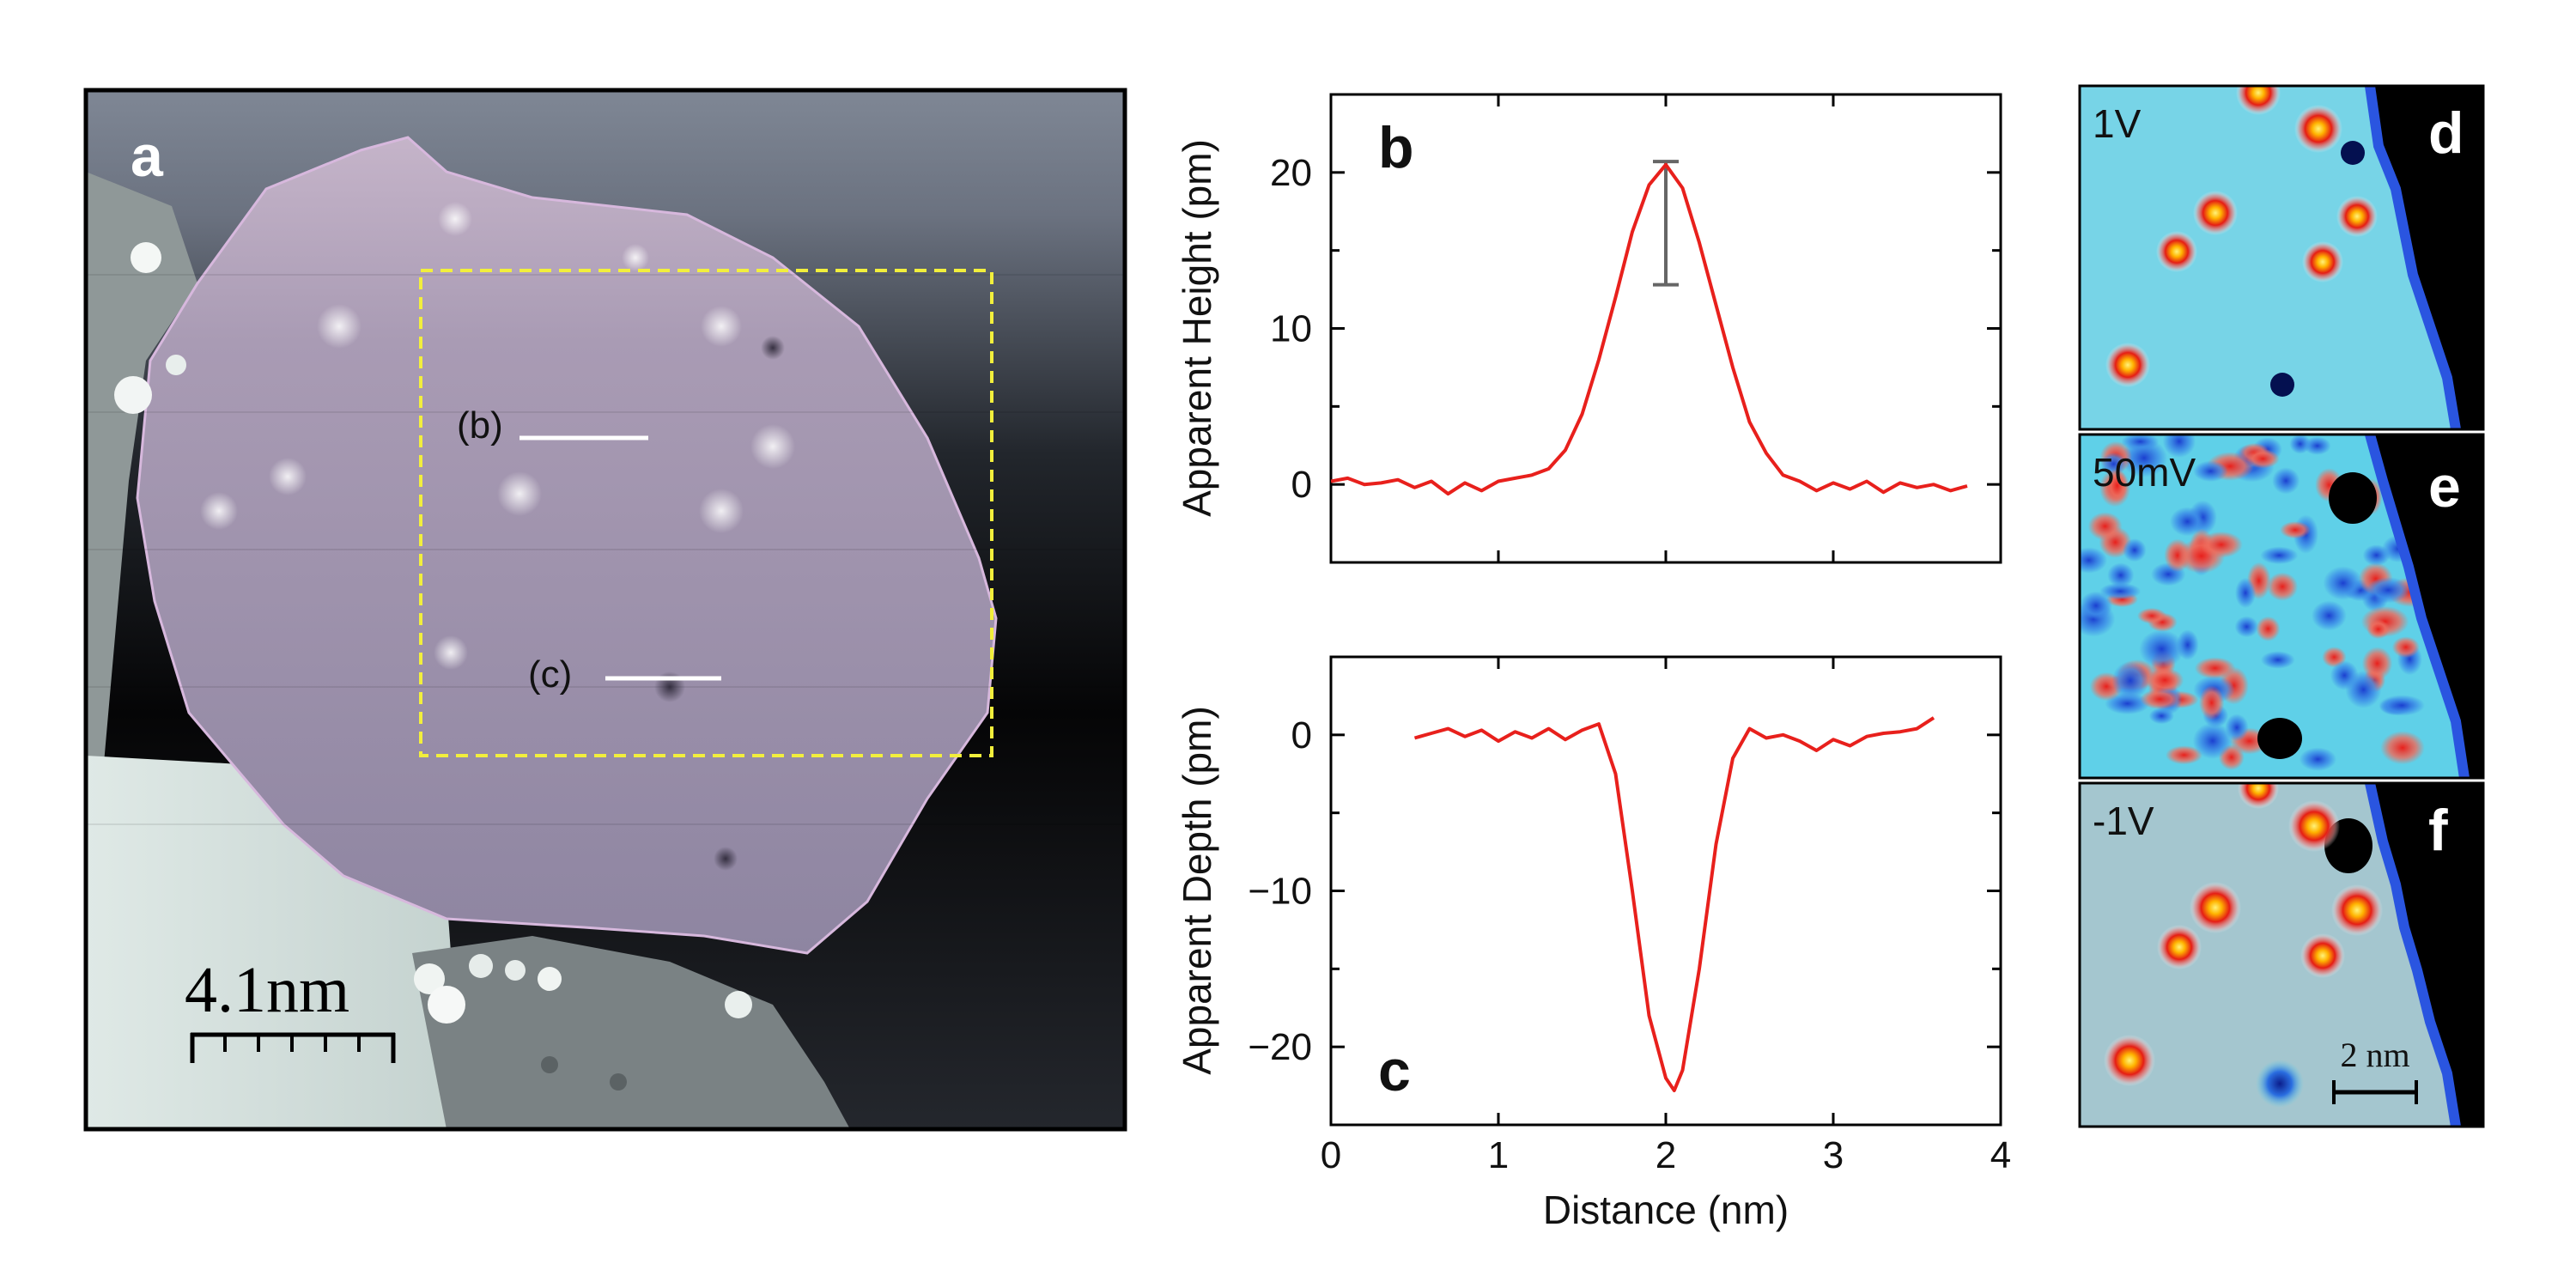  I want to click on panel-b: 0 10 20 Apparent Height (pm) b, so click(1588, 328).